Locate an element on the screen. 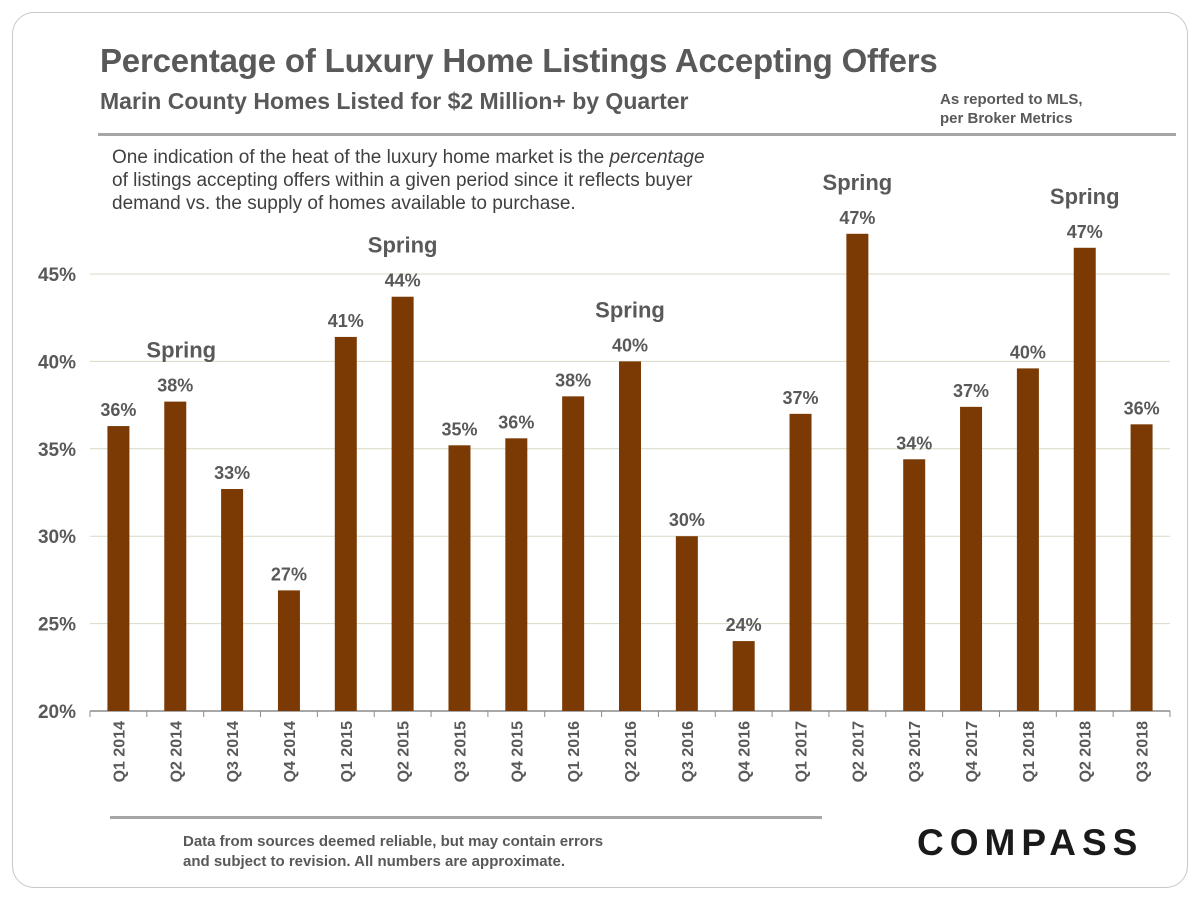  x-tick-label: Q2 2014 is located at coordinates (176, 751).